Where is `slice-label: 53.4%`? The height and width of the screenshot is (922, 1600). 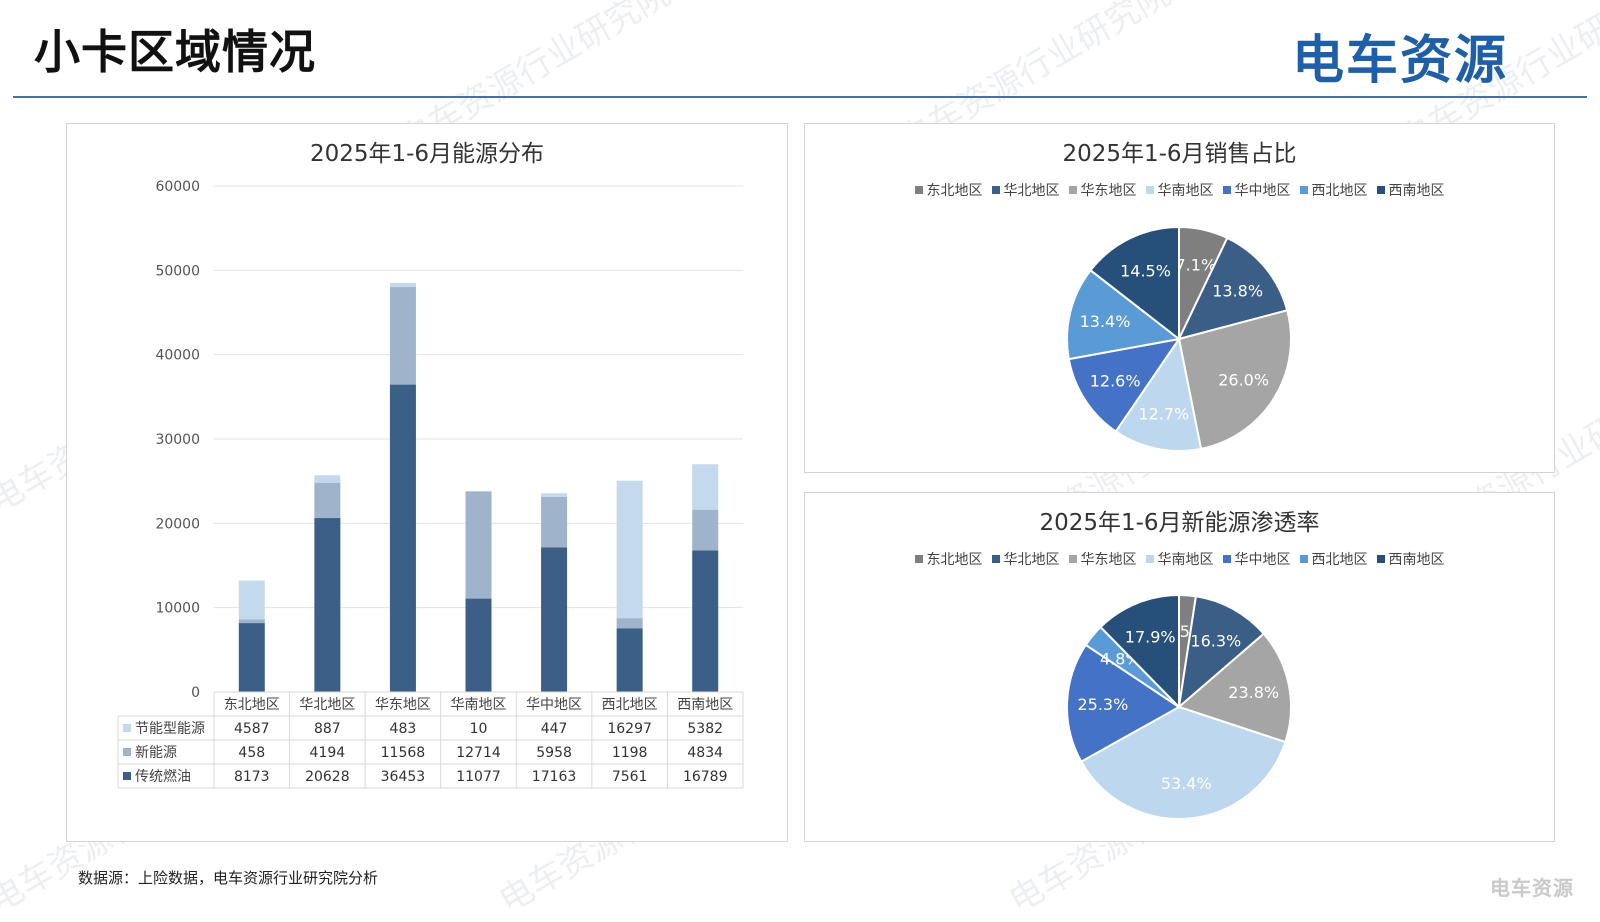 slice-label: 53.4% is located at coordinates (1186, 783).